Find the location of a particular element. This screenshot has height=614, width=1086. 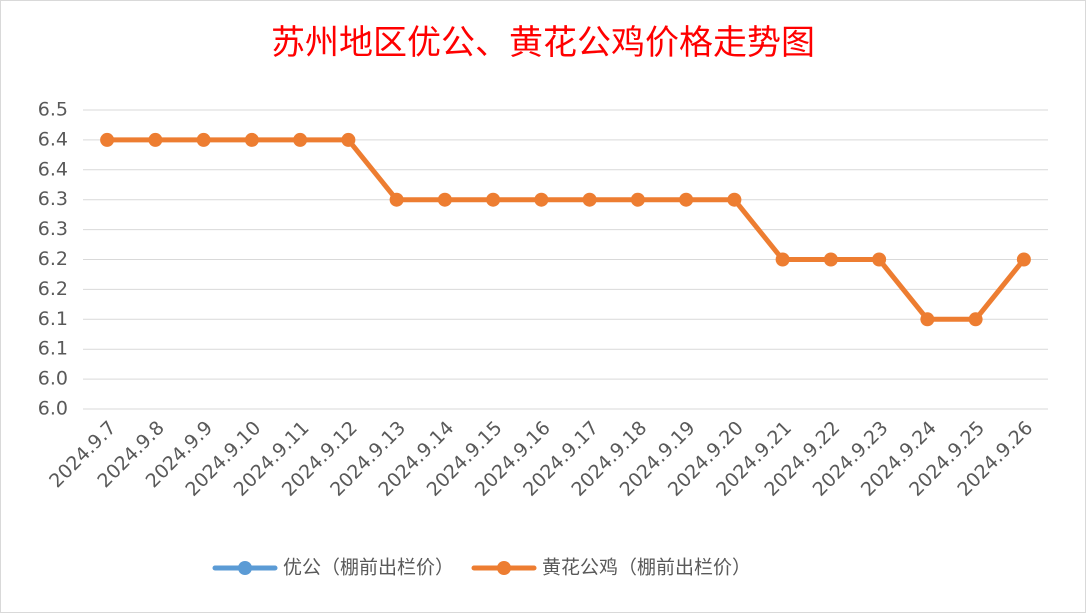

legend-label: 黄花公鸡（棚前出栏价） is located at coordinates (646, 568).